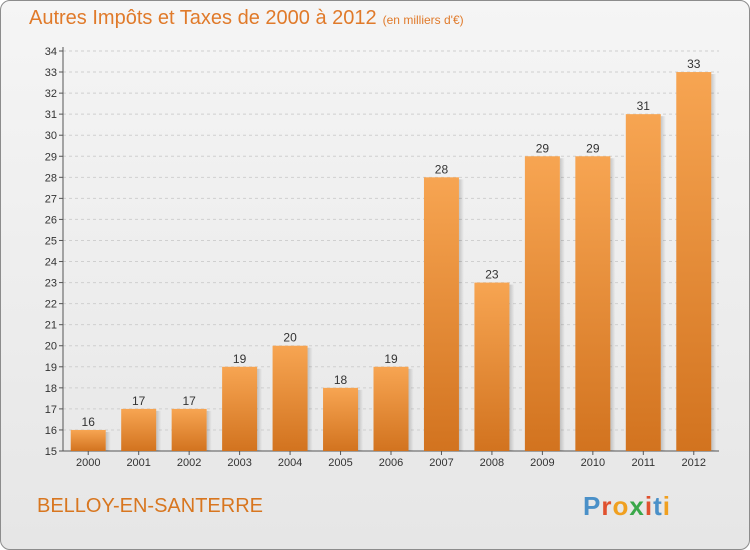  I want to click on y-tick-label: 27, so click(51, 199).